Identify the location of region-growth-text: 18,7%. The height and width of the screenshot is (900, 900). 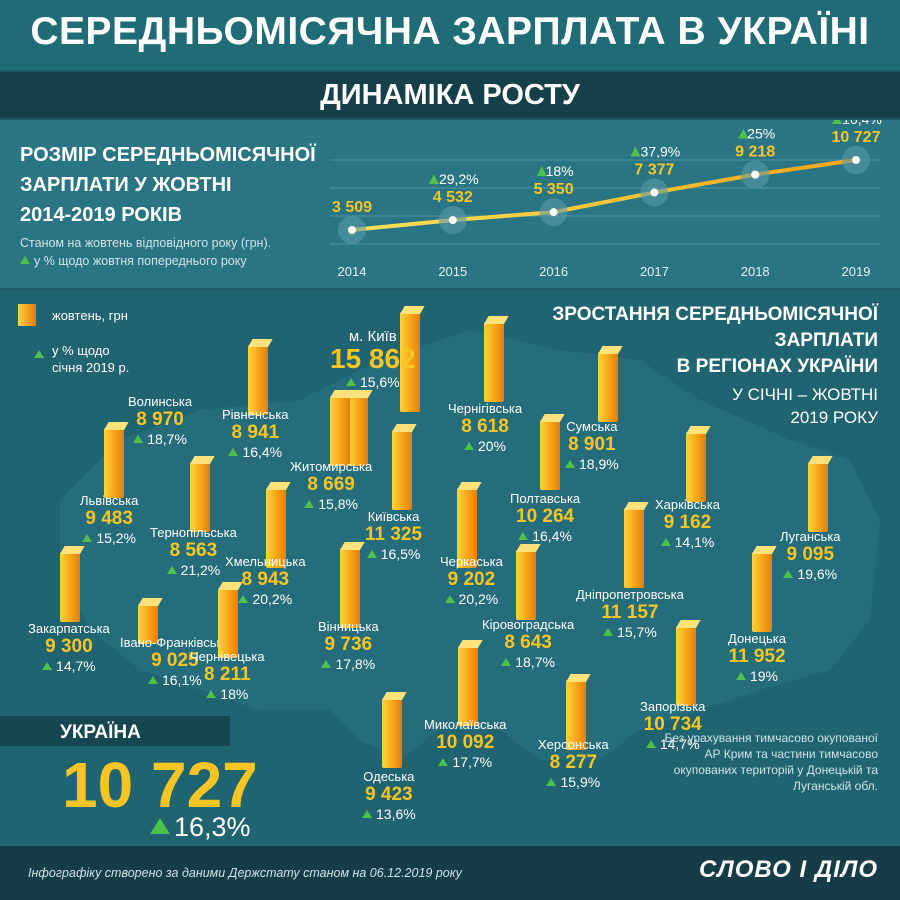
(167, 439).